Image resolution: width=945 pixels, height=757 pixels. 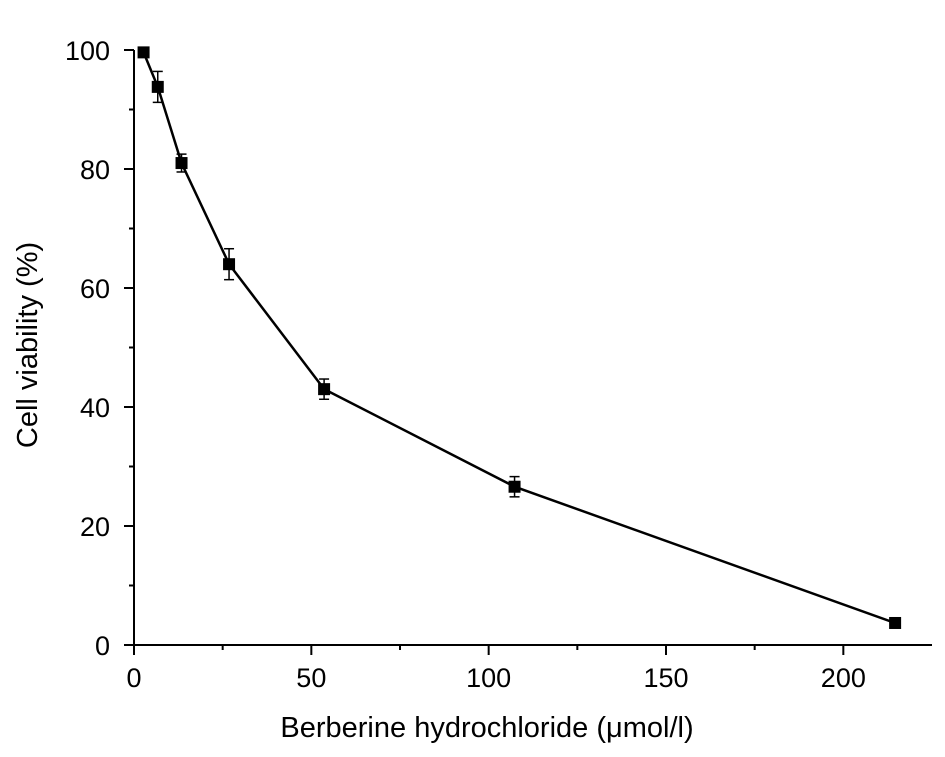 What do you see at coordinates (95, 170) in the screenshot?
I see `y-tick-label: 80` at bounding box center [95, 170].